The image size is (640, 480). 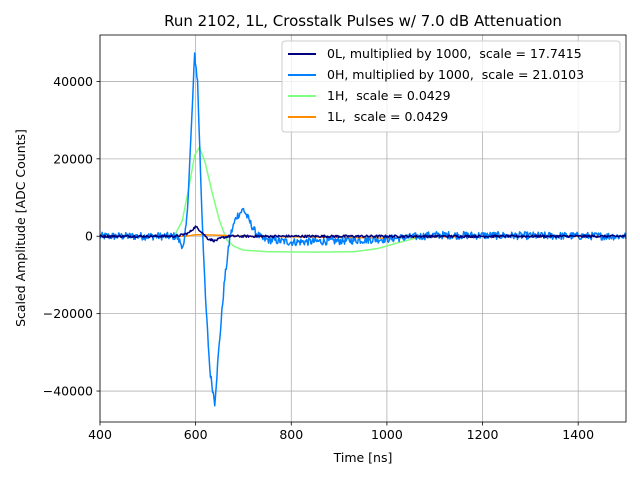 I want to click on x-axis-label: Time [ns], so click(x=363, y=457).